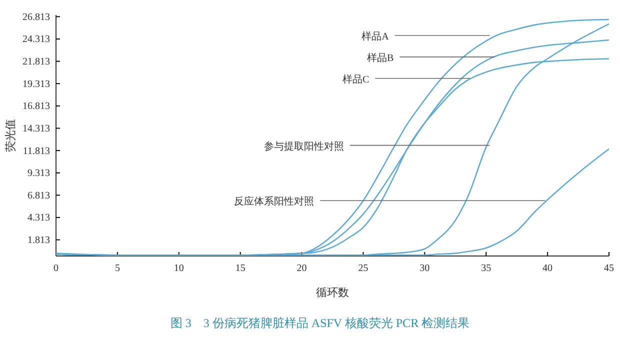  I want to click on annotation: 参与提取阳性对照, so click(304, 146).